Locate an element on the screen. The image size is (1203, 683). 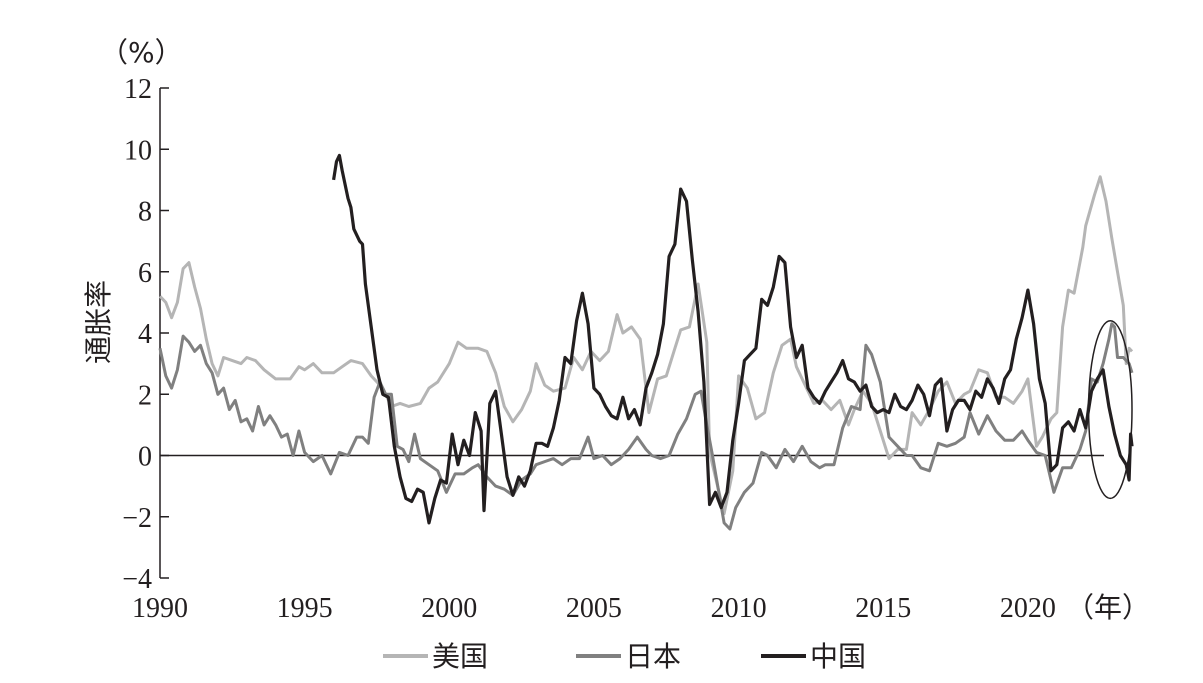
y-tick-label: 6 is located at coordinates (145, 273).